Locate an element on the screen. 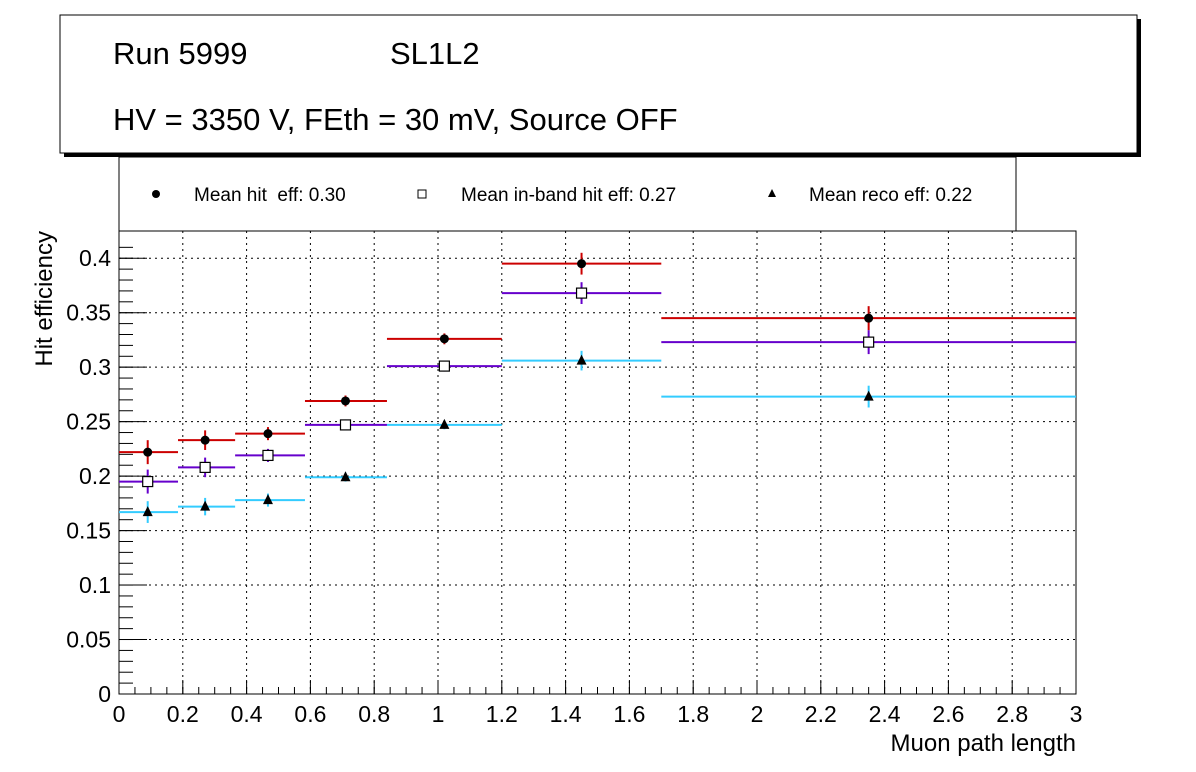 This screenshot has height=772, width=1196. y-tick-label: 0.05 is located at coordinates (88, 640).